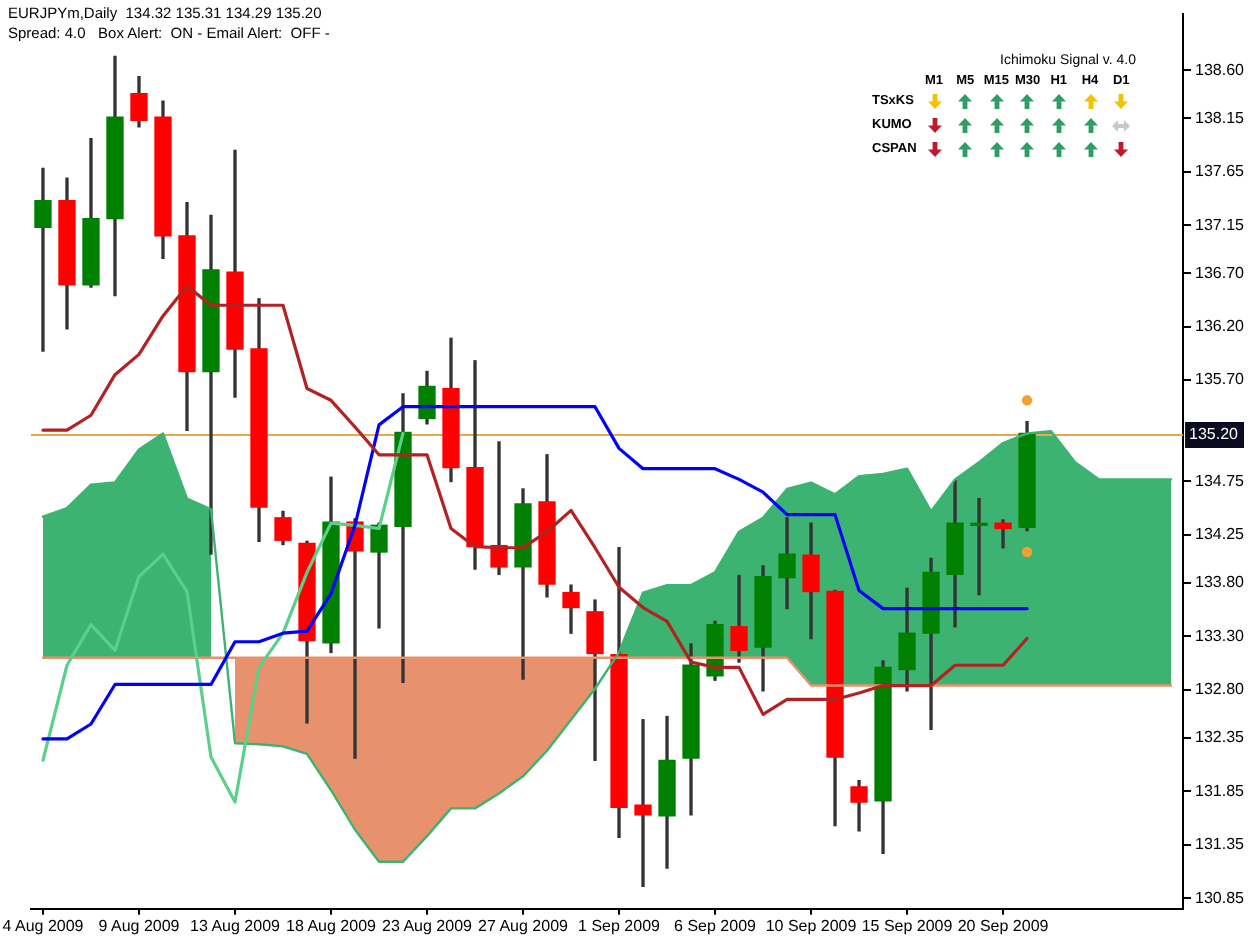 The height and width of the screenshot is (938, 1250). Describe the element at coordinates (1220, 582) in the screenshot. I see `y-tick-label: 133.80` at that location.